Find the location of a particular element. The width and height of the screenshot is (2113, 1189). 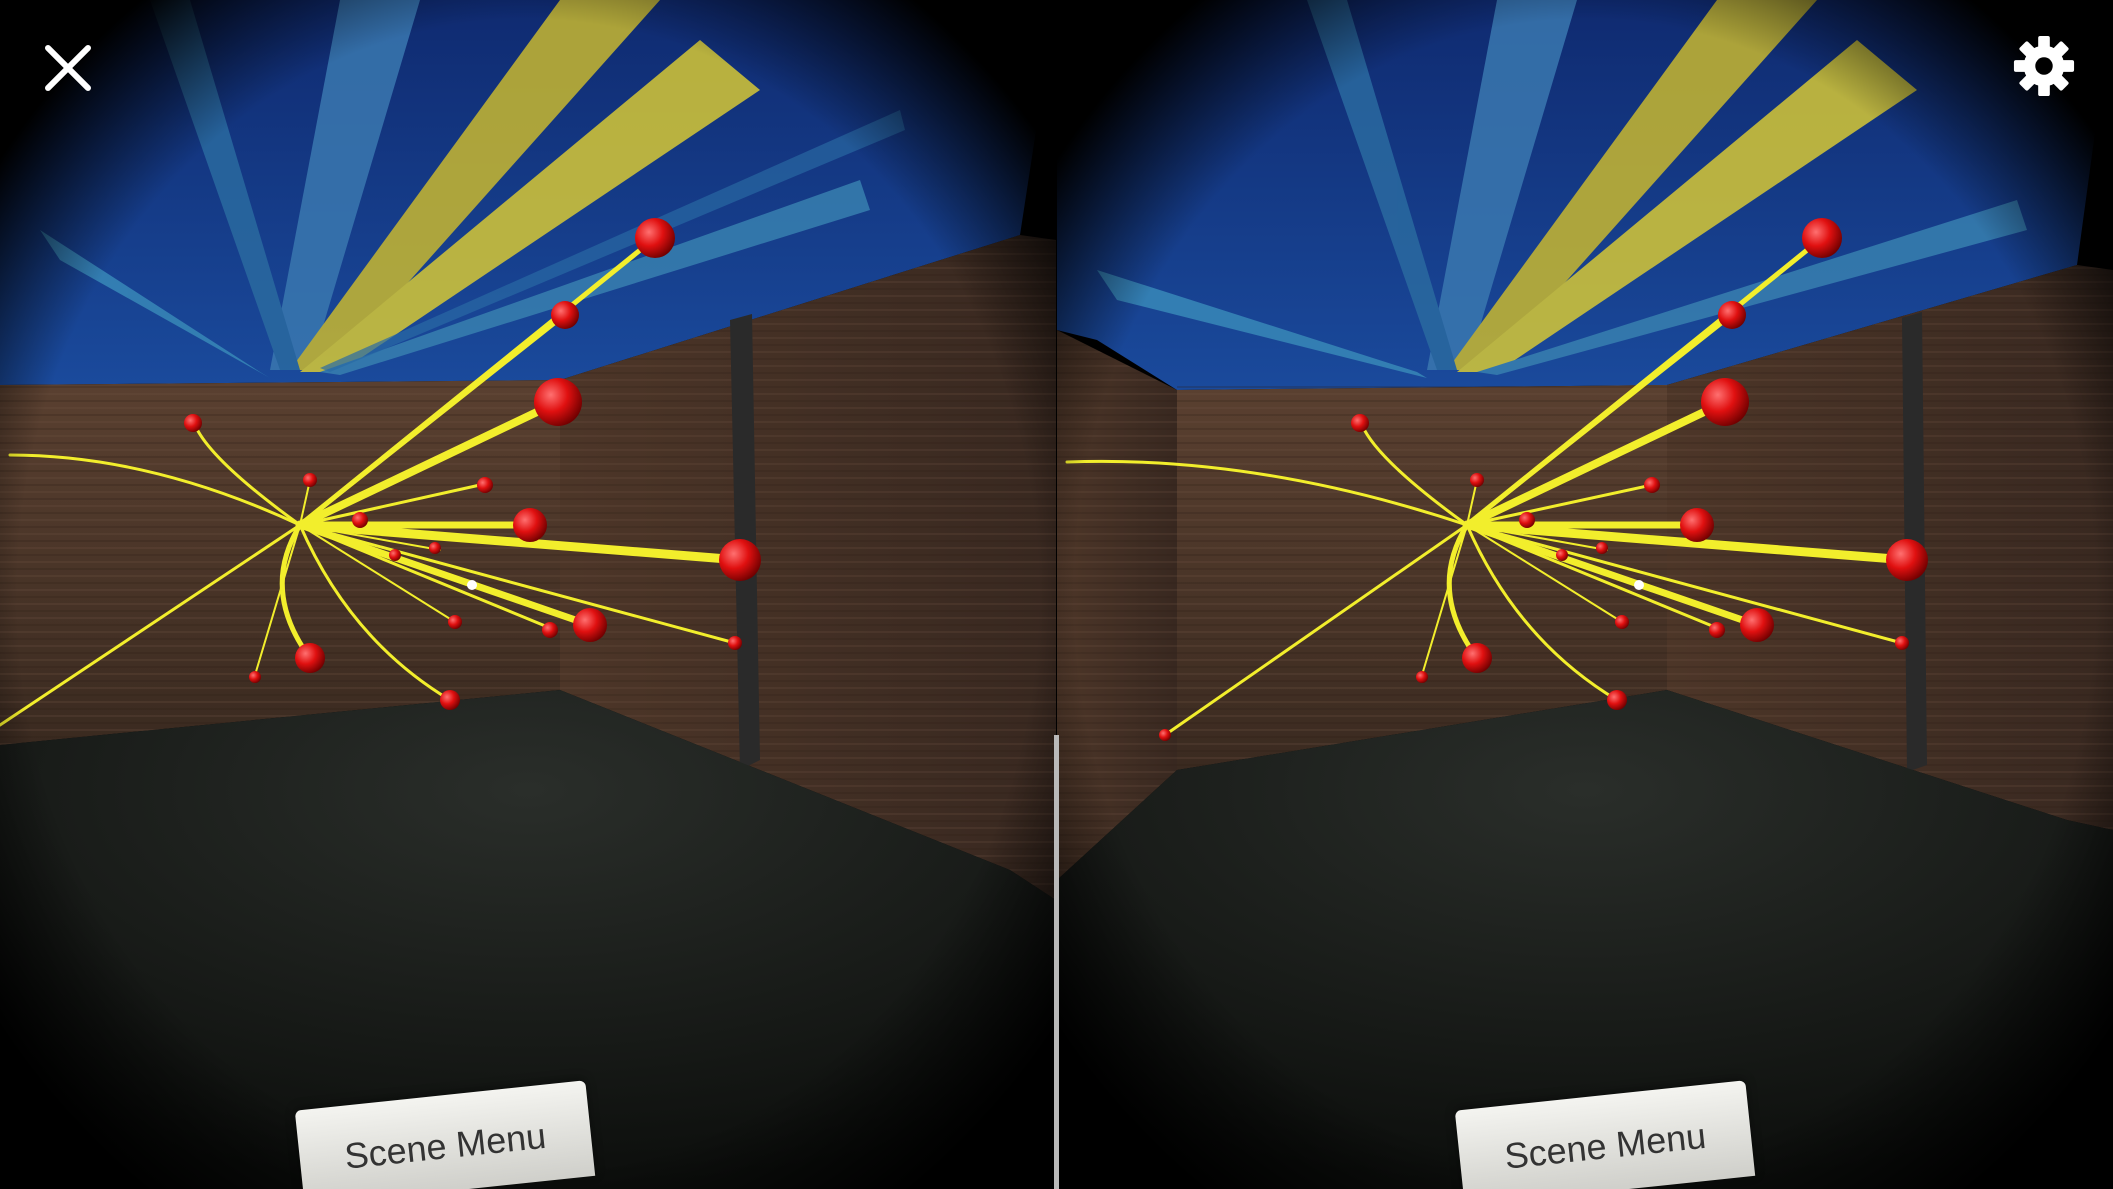

gear-icon is located at coordinates (2044, 66).